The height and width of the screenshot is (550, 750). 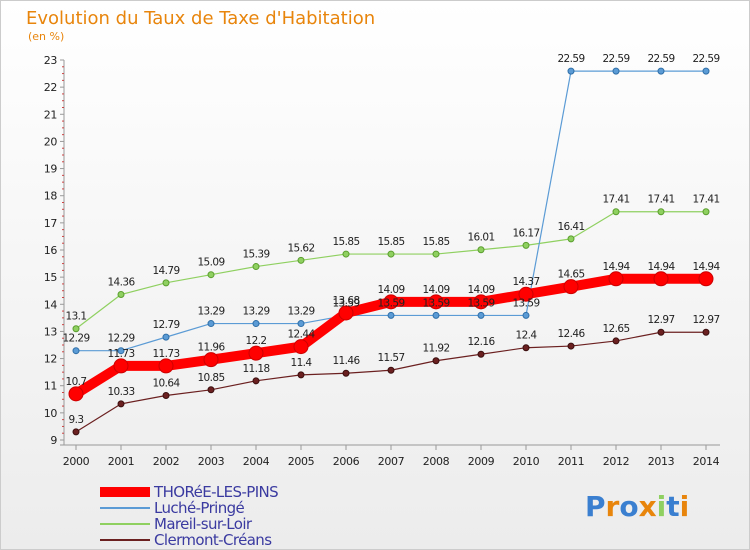 I want to click on chart-subtitle: (en %), so click(x=46, y=36).